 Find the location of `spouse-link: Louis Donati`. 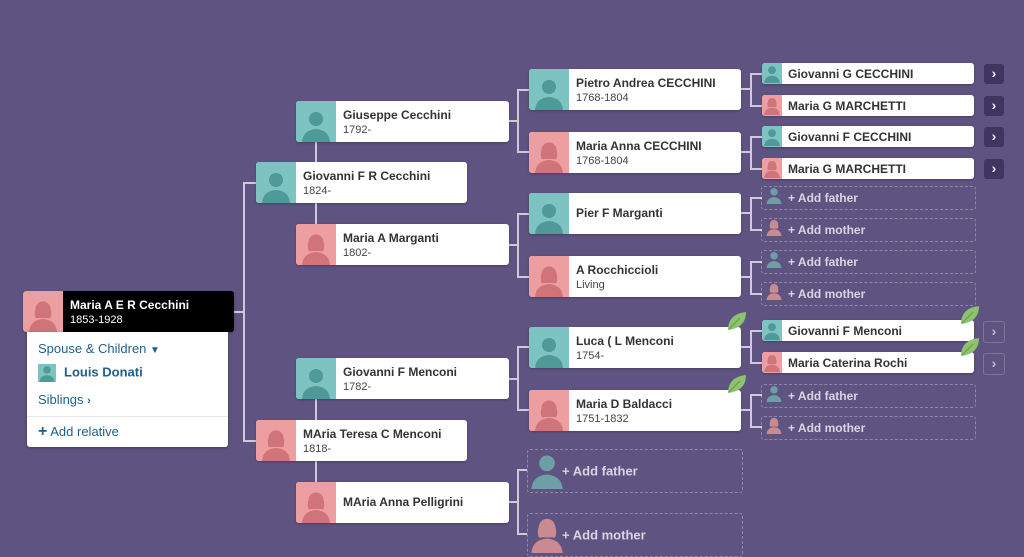

spouse-link: Louis Donati is located at coordinates (90, 373).